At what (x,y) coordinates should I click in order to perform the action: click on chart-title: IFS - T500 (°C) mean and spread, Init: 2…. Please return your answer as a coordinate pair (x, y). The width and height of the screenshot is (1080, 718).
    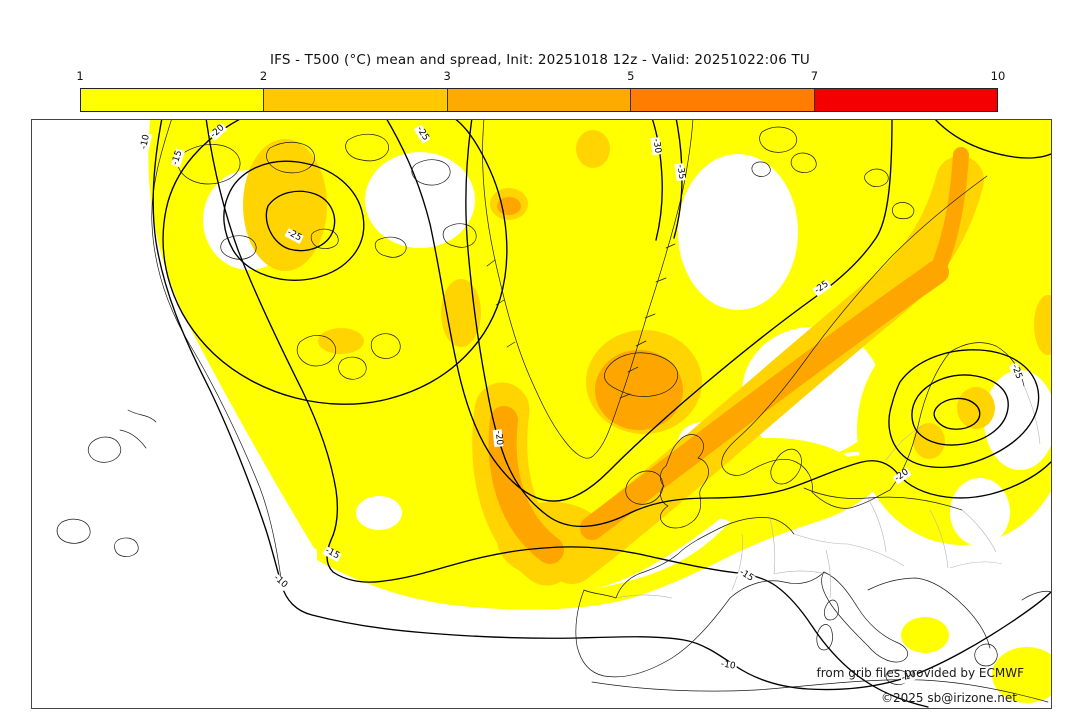
    Looking at the image, I should click on (540, 60).